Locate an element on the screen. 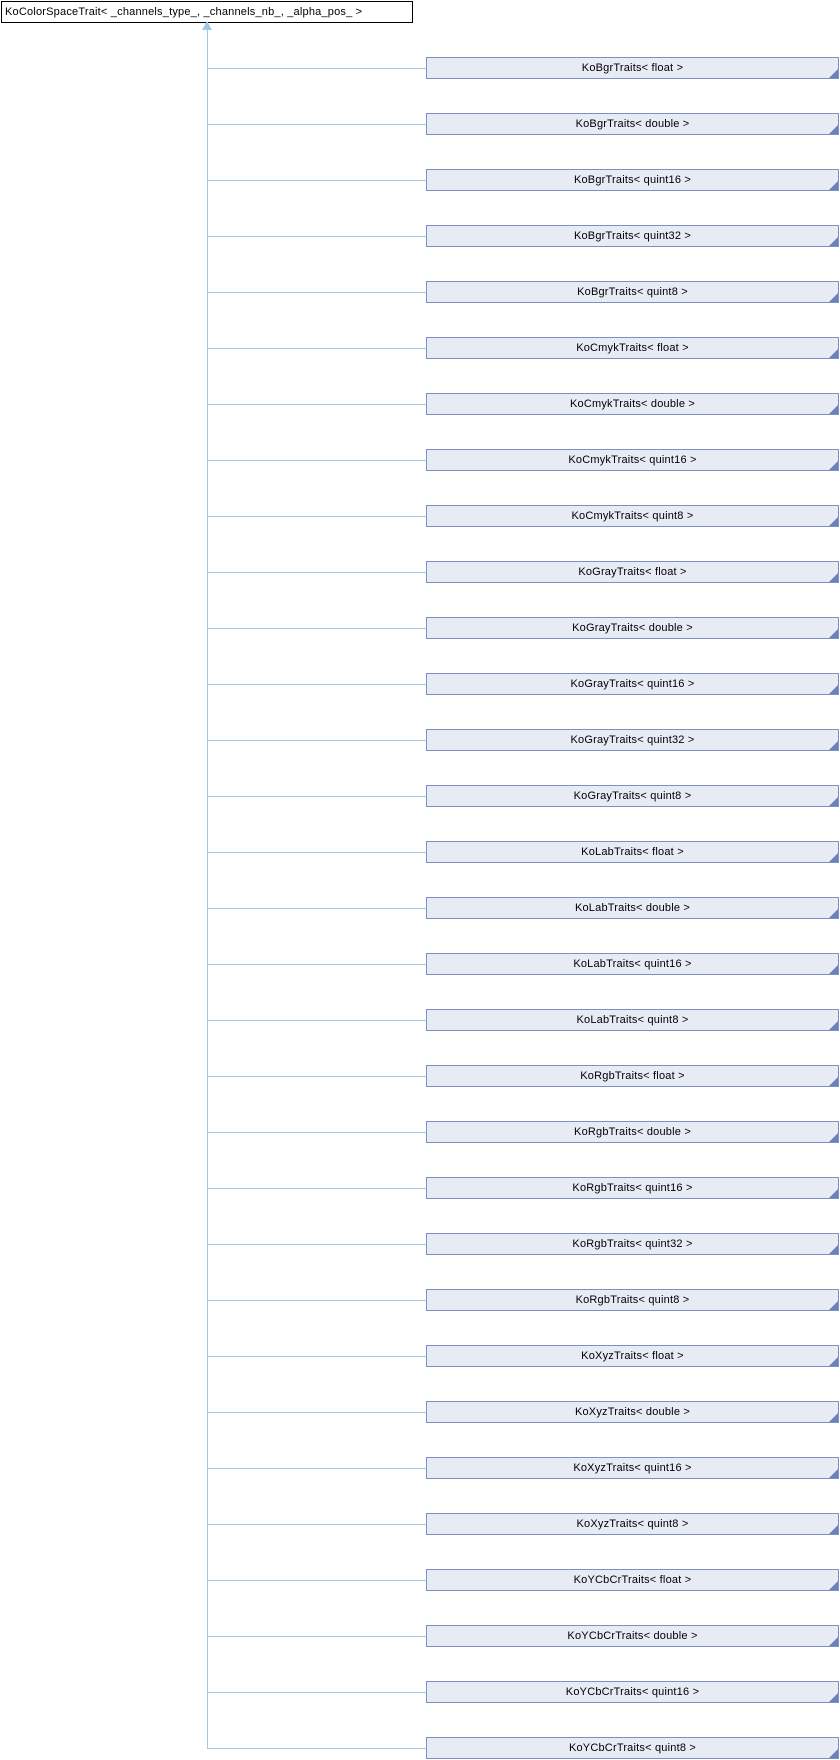  derived-class-label: KoBgrTraits< float > is located at coordinates (632, 68).